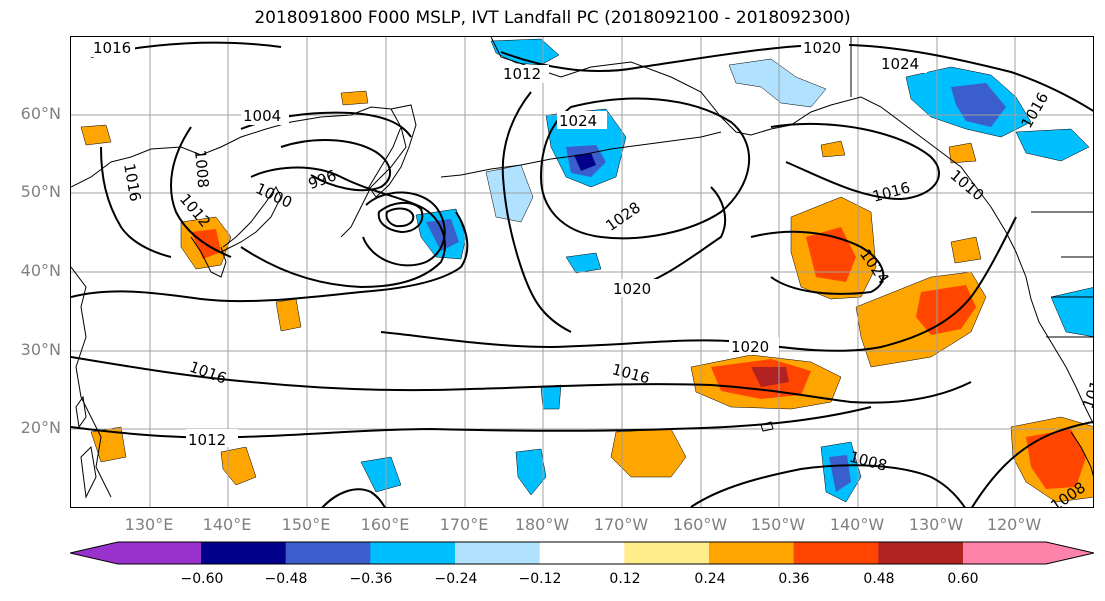  What do you see at coordinates (262, 116) in the screenshot?
I see `contour-label: 1004` at bounding box center [262, 116].